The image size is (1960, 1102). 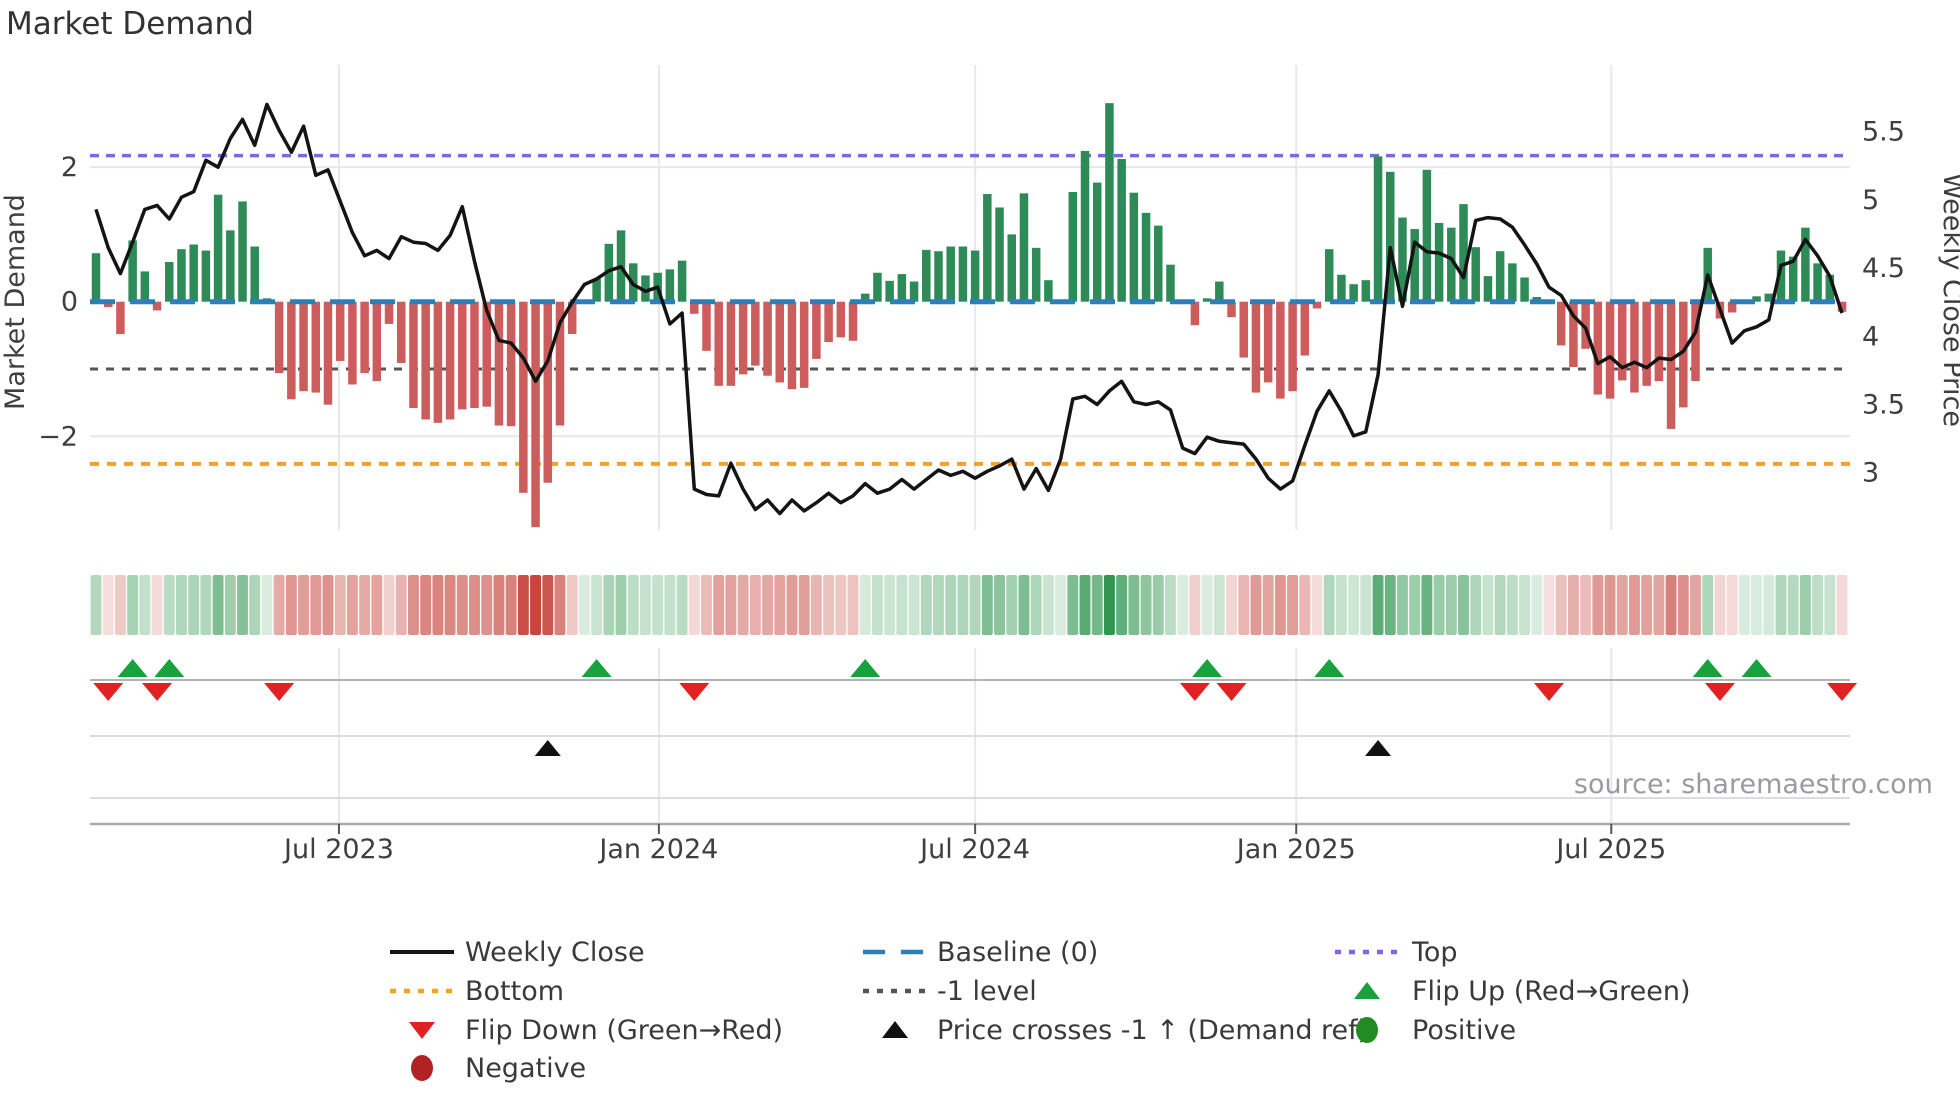 I want to click on legend-label: Positive, so click(x=1464, y=1030).